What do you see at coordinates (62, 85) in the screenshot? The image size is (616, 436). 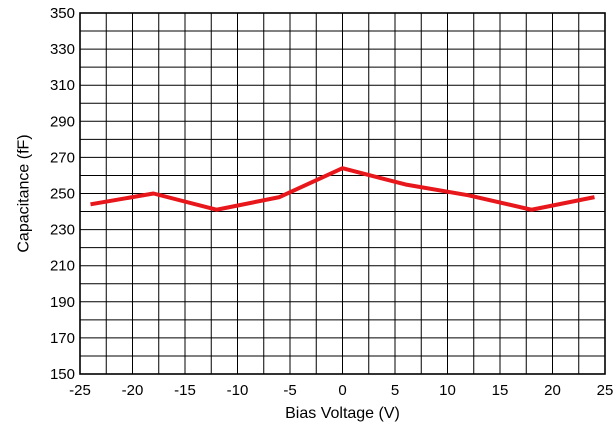 I see `y-tick-label: 310` at bounding box center [62, 85].